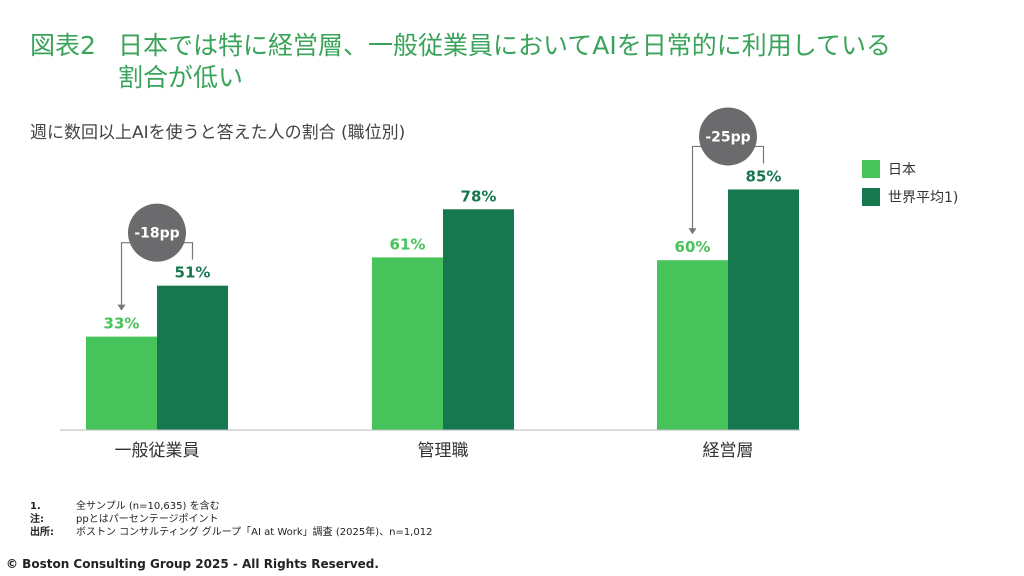 The width and height of the screenshot is (1024, 576). I want to click on footnote-row: 注: ppとはパーセンテージポイント, so click(231, 519).